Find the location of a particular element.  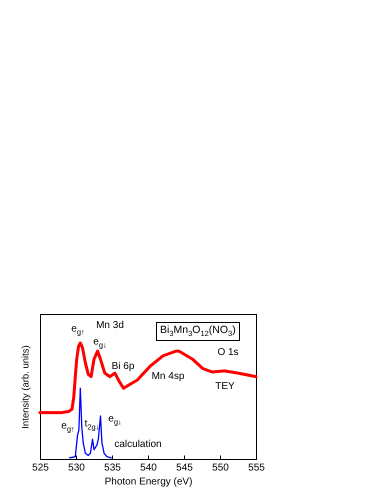

x-axis-title: Photon Energy (eV) is located at coordinates (148, 482).